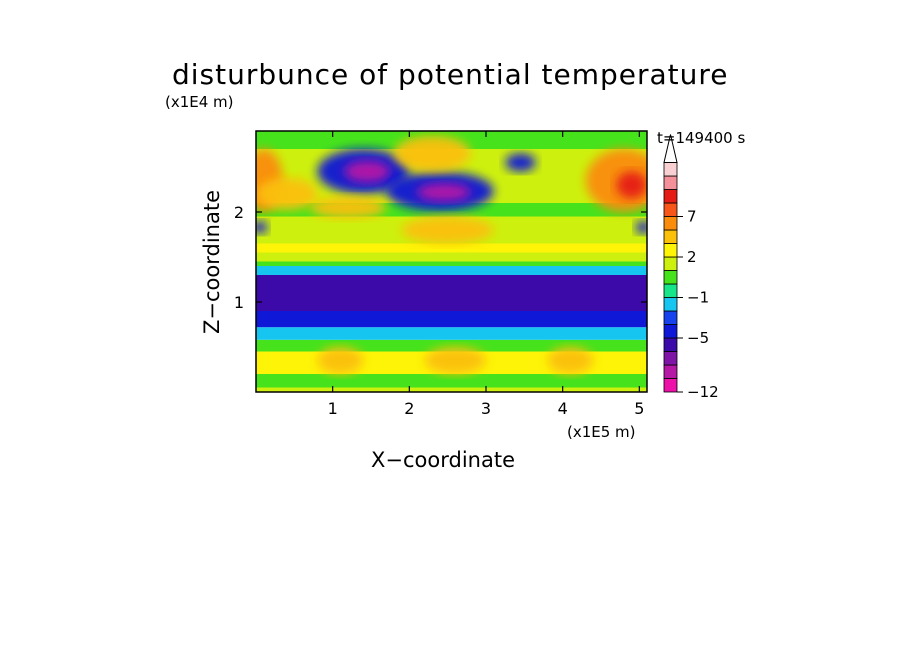  Describe the element at coordinates (333, 408) in the screenshot. I see `x-tick-label: 1` at that location.